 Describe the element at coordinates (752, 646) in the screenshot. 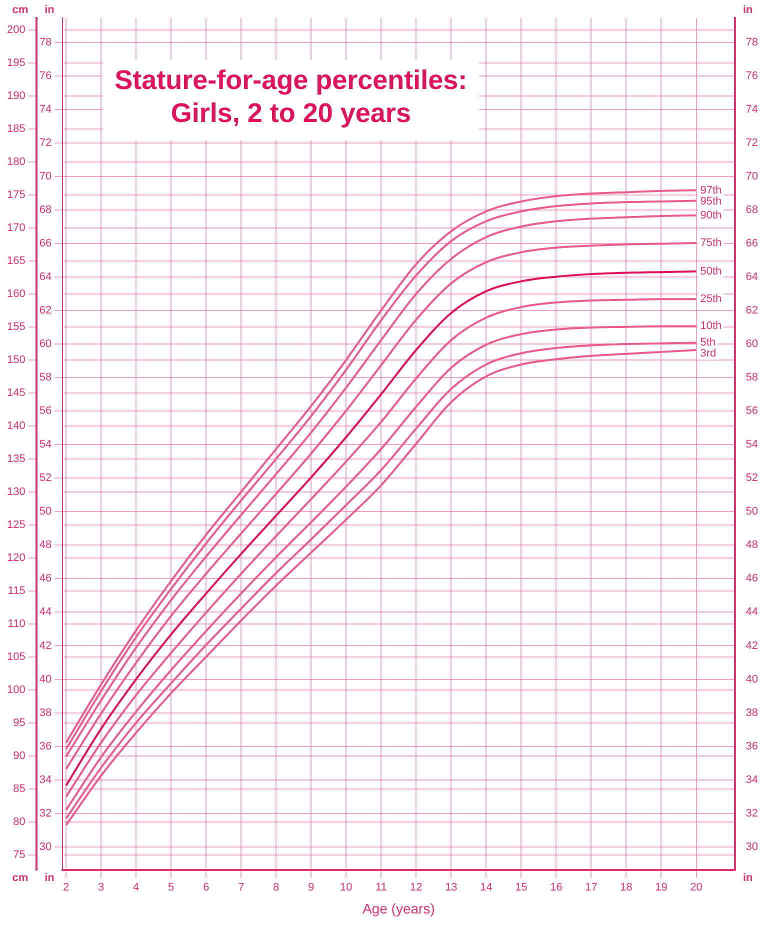

I see `y3-tick-label: 42` at that location.